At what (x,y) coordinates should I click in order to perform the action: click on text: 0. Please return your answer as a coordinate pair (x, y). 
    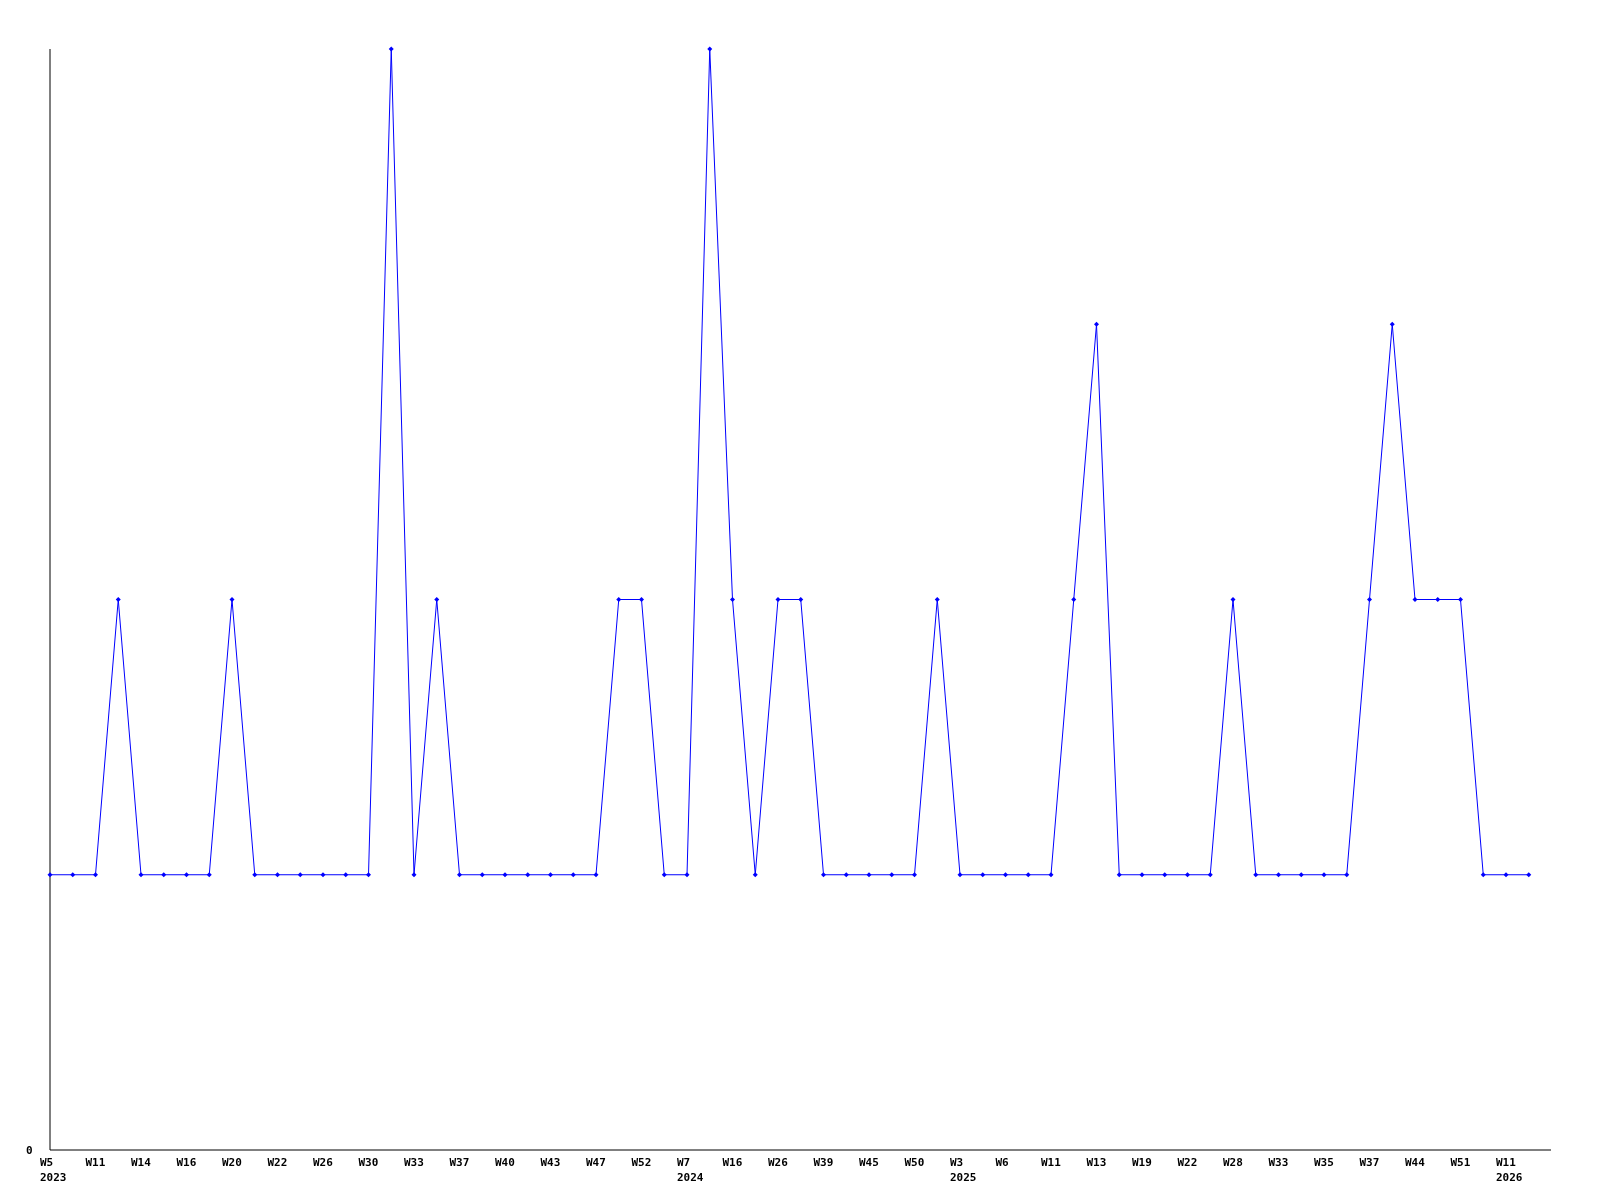
    Looking at the image, I should click on (29, 1150).